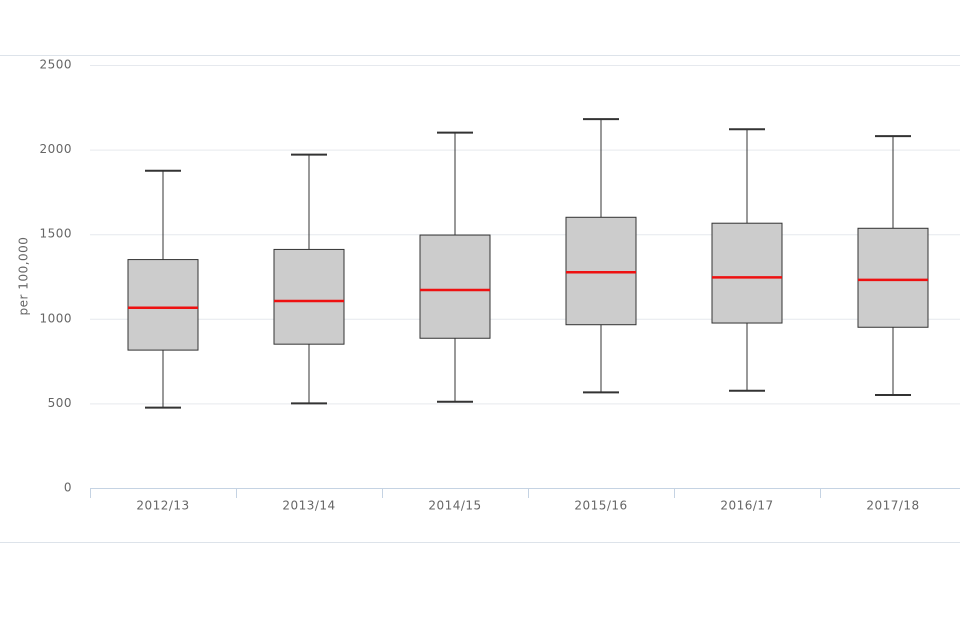 This screenshot has height=640, width=960. What do you see at coordinates (68, 488) in the screenshot?
I see `y-tick-label: 0` at bounding box center [68, 488].